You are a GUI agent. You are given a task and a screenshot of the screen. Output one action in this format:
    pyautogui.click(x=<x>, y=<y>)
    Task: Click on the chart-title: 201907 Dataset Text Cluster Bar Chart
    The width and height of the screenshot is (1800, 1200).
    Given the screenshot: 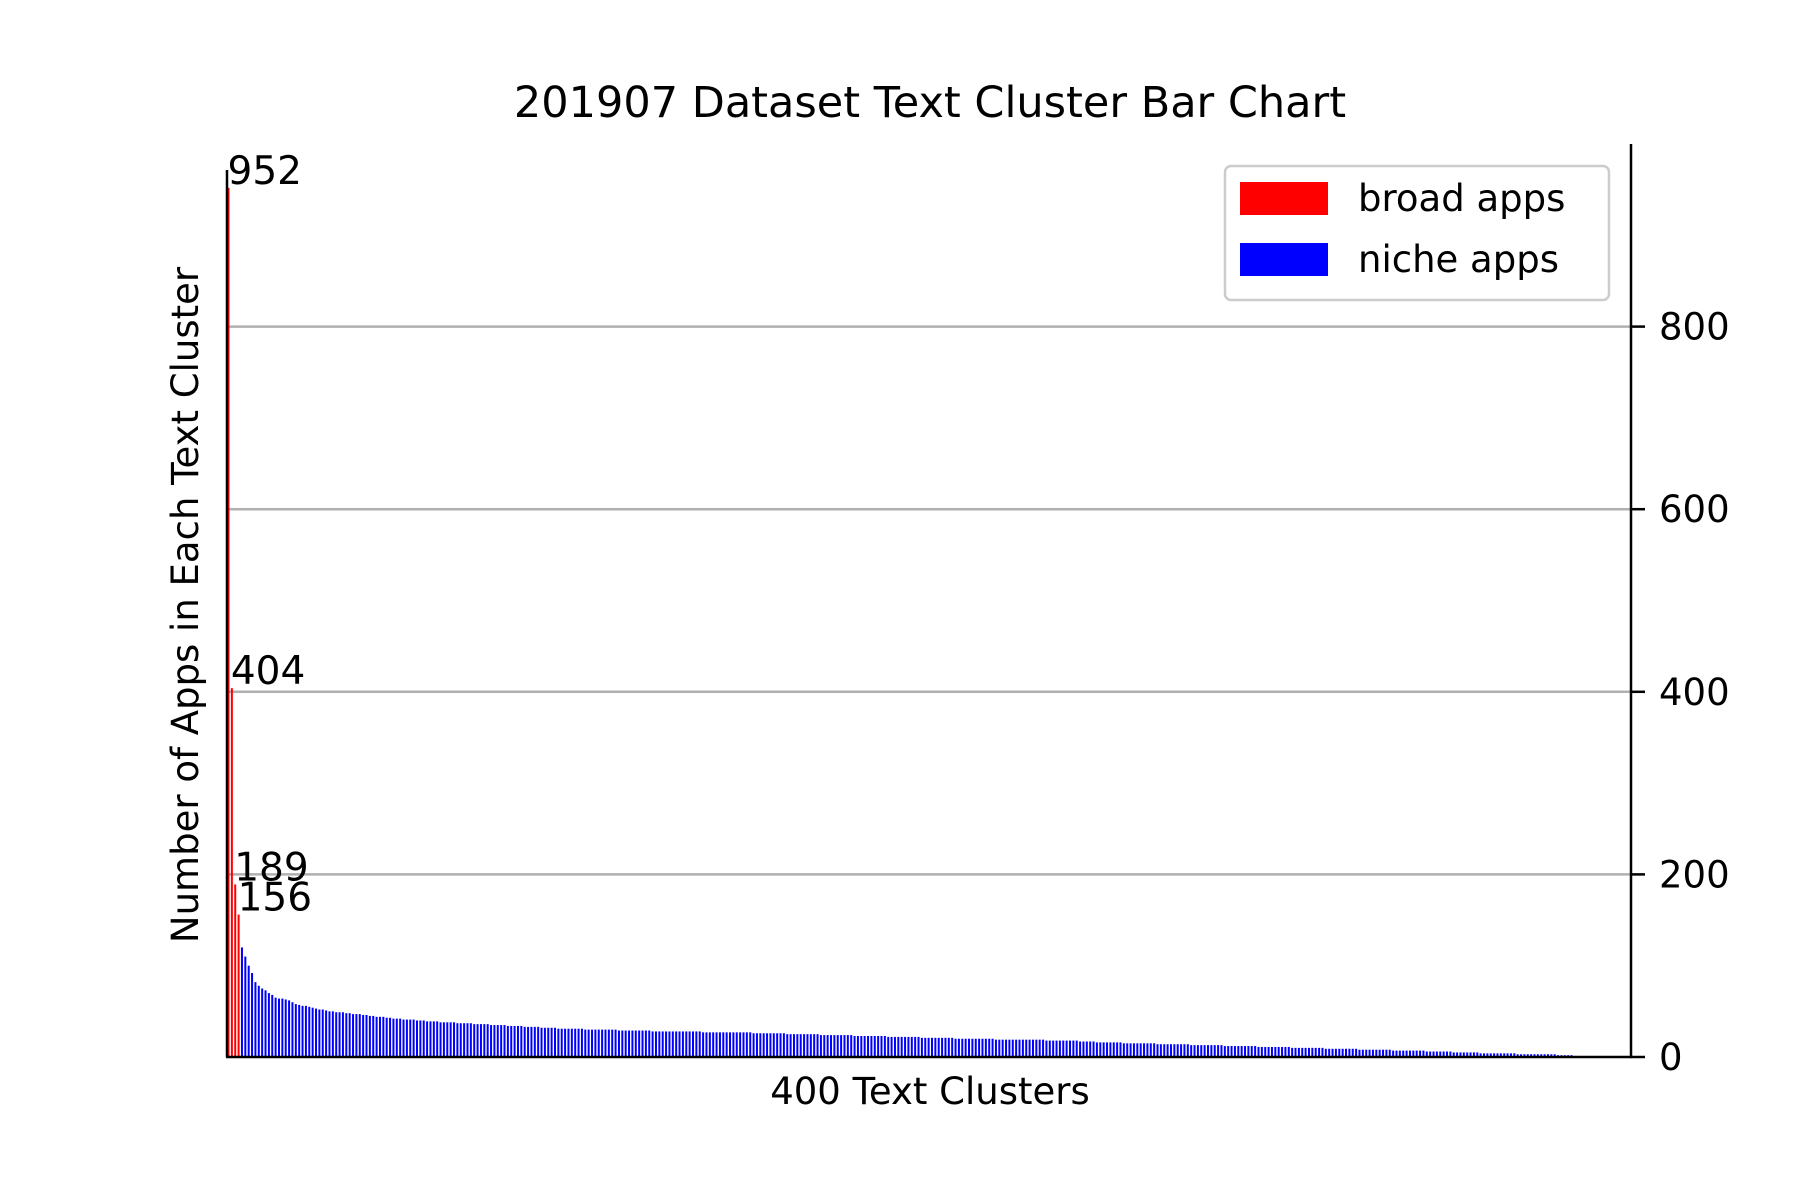 What is the action you would take?
    pyautogui.click(x=930, y=103)
    